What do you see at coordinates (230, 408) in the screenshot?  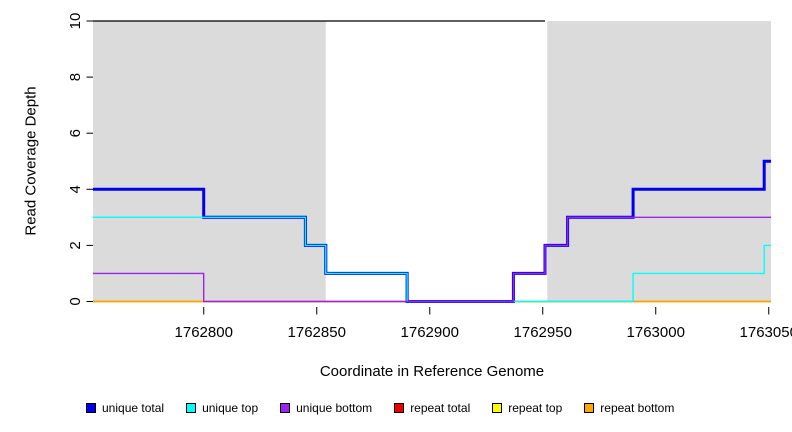 I see `legend-label: unique top` at bounding box center [230, 408].